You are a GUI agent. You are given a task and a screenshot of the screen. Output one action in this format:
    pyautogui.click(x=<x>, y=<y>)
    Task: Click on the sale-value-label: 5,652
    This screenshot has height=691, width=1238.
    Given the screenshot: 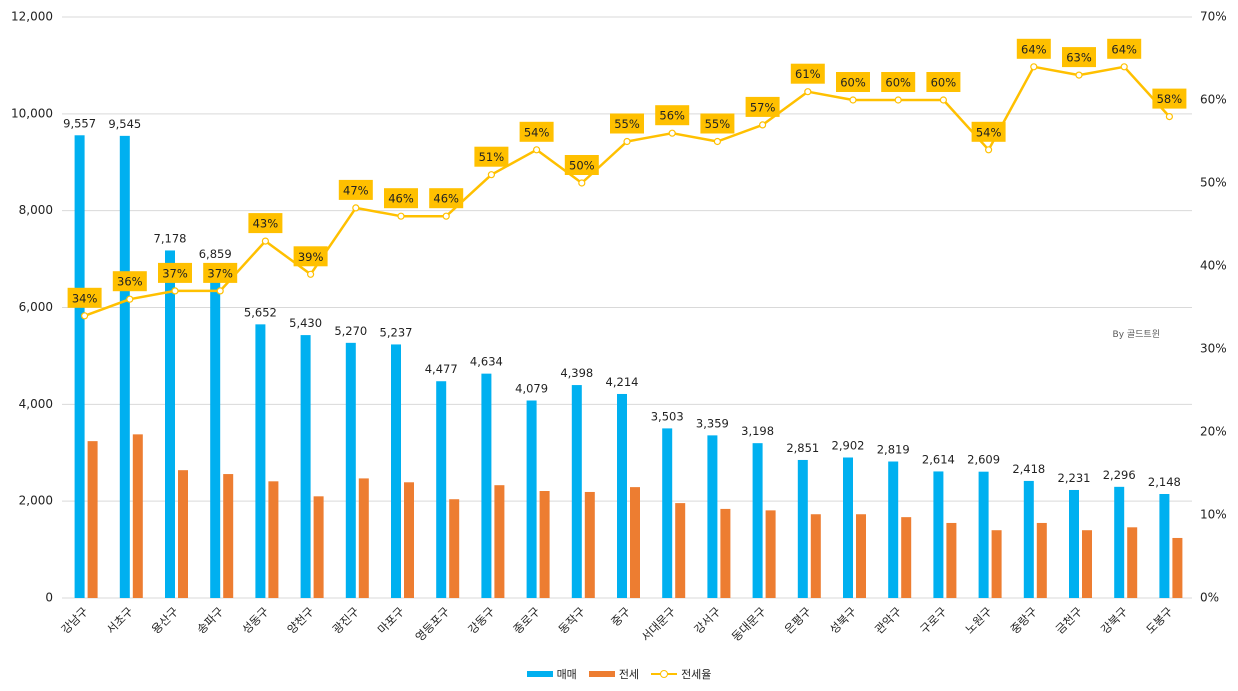 What is the action you would take?
    pyautogui.click(x=260, y=312)
    